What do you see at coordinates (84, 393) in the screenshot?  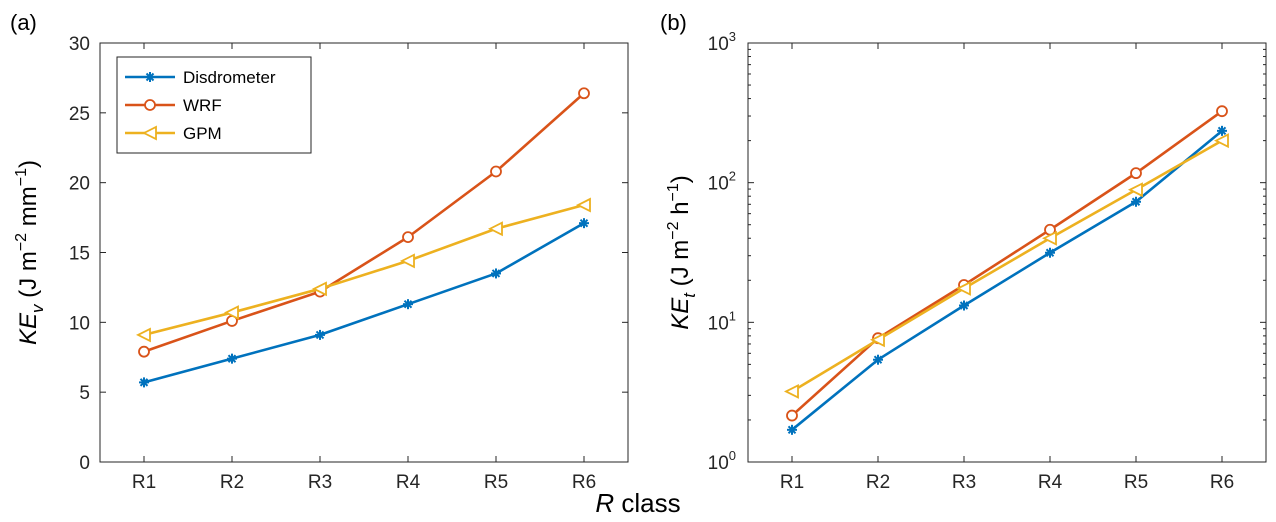 I see `y-tick-label: 5` at bounding box center [84, 393].